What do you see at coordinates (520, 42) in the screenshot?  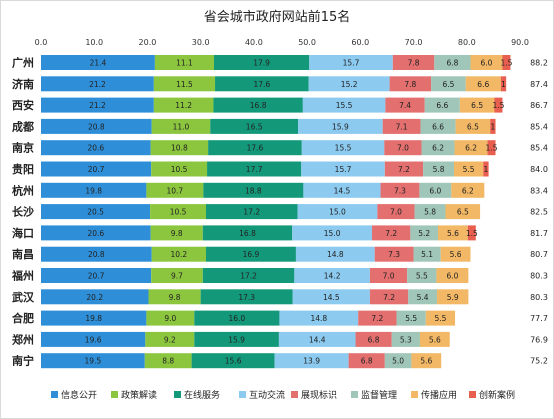 I see `x-tick-label: 90.0` at bounding box center [520, 42].